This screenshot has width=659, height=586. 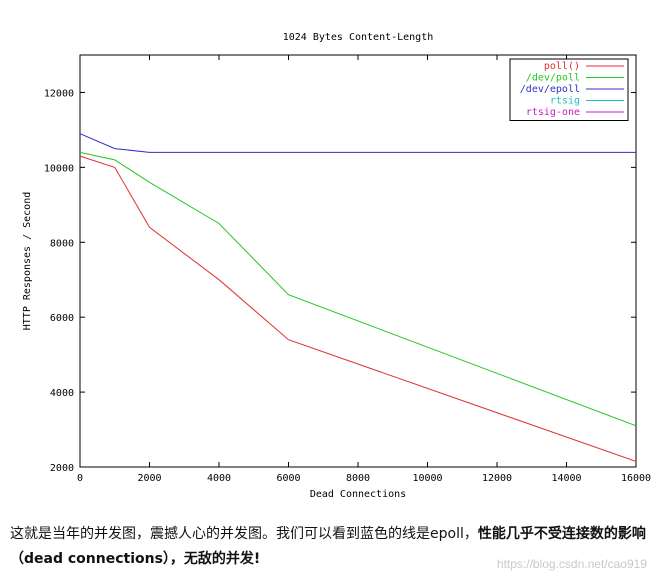 I want to click on legend-label: poll(), so click(x=562, y=66).